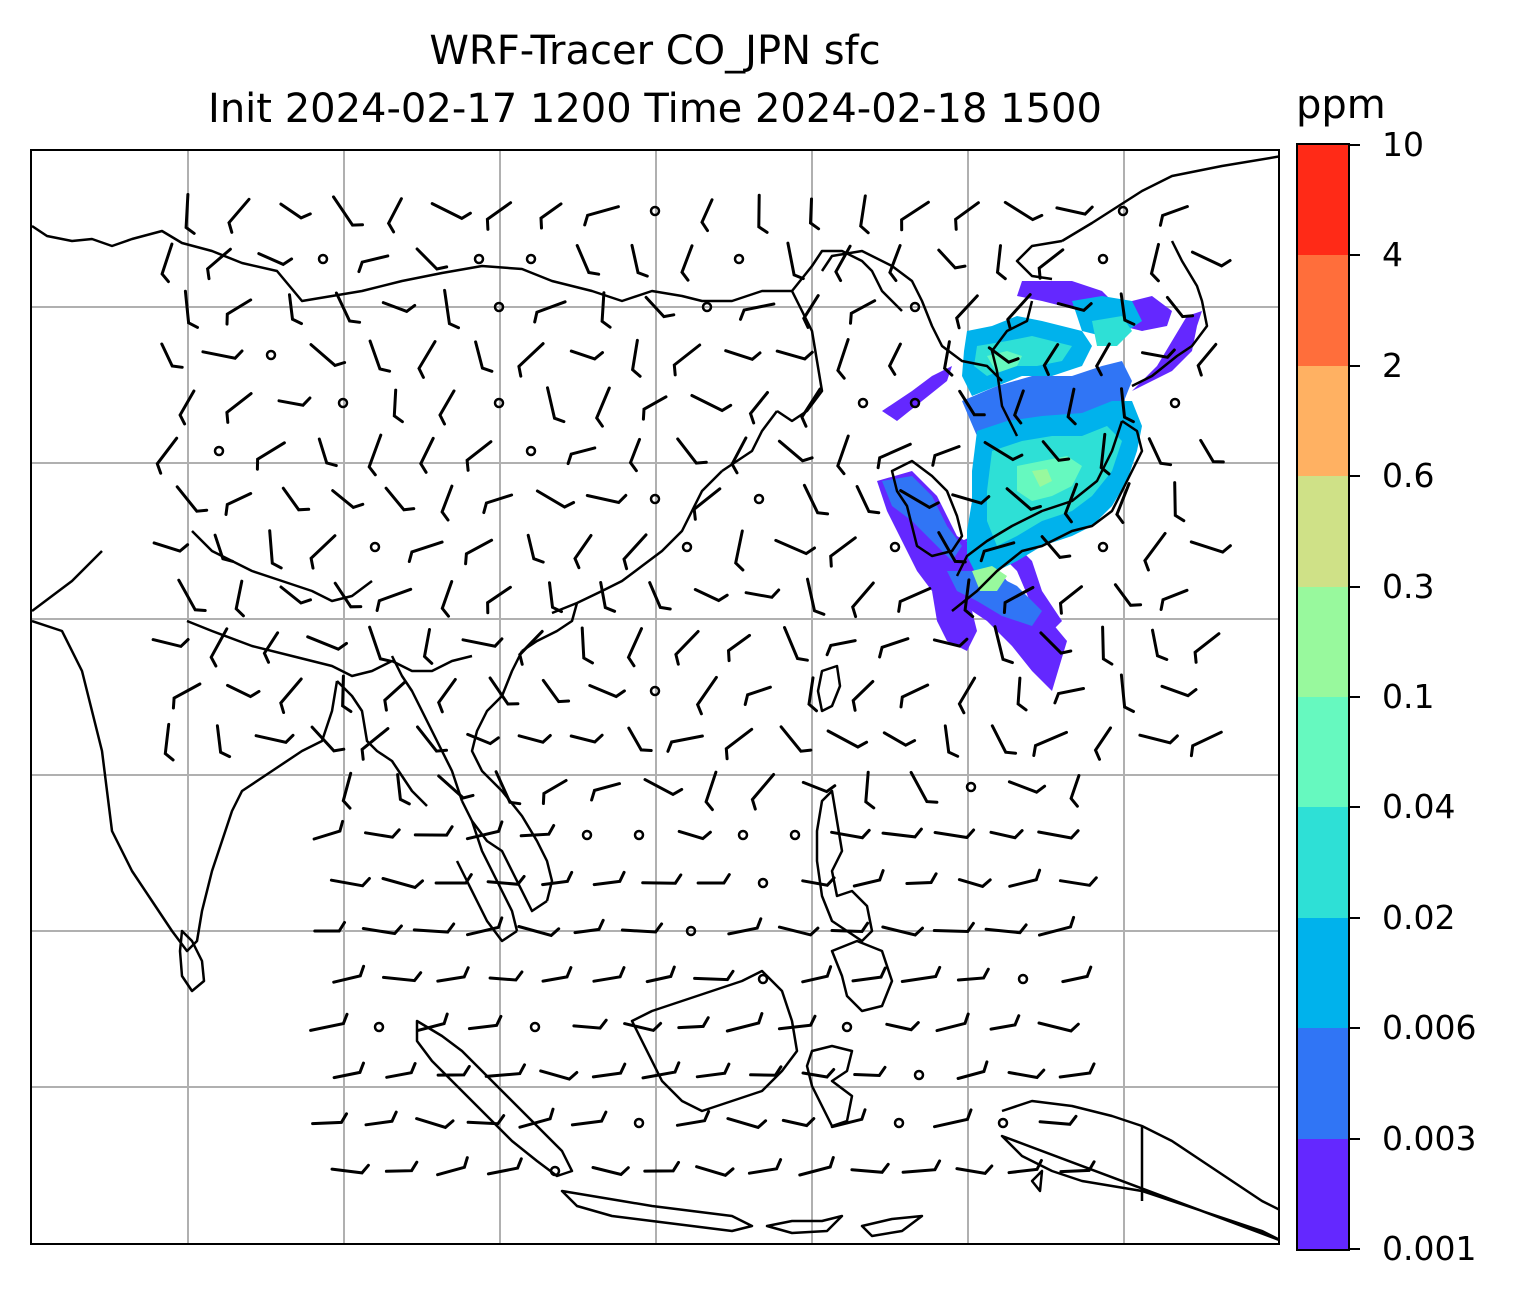 Image resolution: width=1528 pixels, height=1306 pixels. Describe the element at coordinates (1429, 1028) in the screenshot. I see `colorbar-tick-label: 0.006` at that location.